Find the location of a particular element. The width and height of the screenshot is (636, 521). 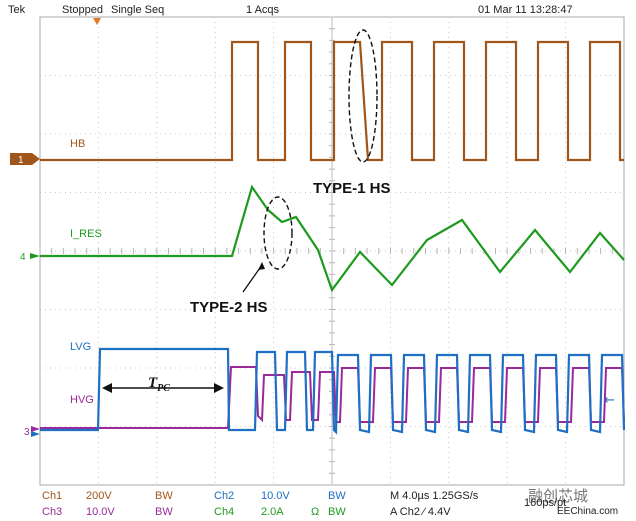

record-rate: 160ps/pt is located at coordinates (545, 503).